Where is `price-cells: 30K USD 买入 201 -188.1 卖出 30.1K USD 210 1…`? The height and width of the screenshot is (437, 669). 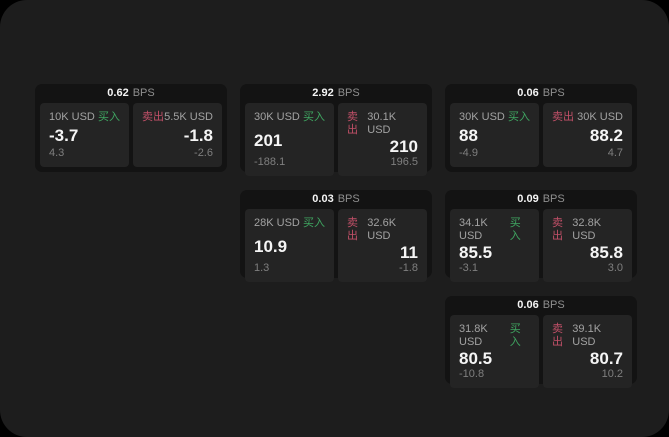
price-cells: 30K USD 买入 201 -188.1 卖出 30.1K USD 210 1… is located at coordinates (336, 139).